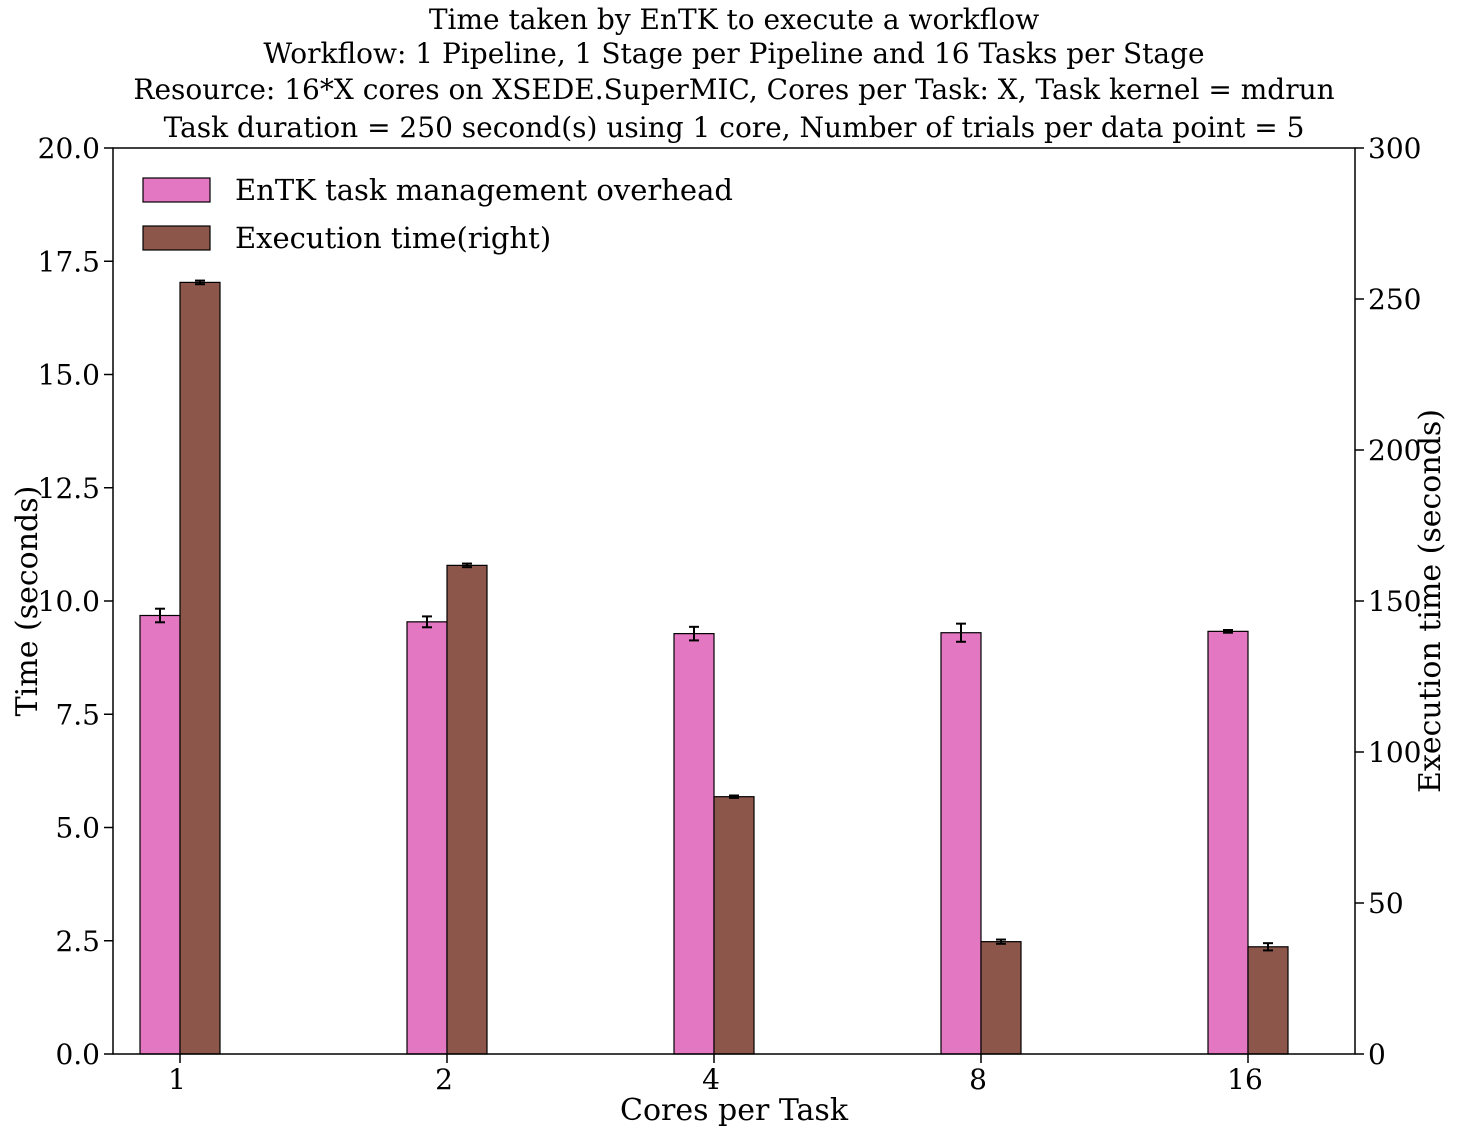 The image size is (1457, 1138). What do you see at coordinates (1394, 148) in the screenshot?
I see `y-right-tick-label: 300` at bounding box center [1394, 148].